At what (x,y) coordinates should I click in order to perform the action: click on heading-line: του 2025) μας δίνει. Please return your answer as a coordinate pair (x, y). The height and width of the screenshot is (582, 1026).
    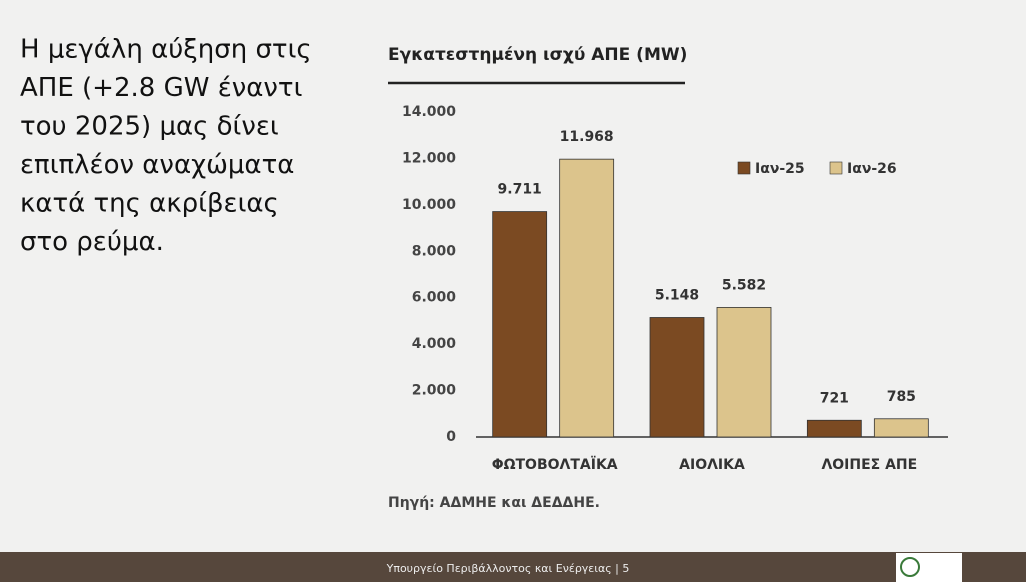
    Looking at the image, I should click on (149, 127).